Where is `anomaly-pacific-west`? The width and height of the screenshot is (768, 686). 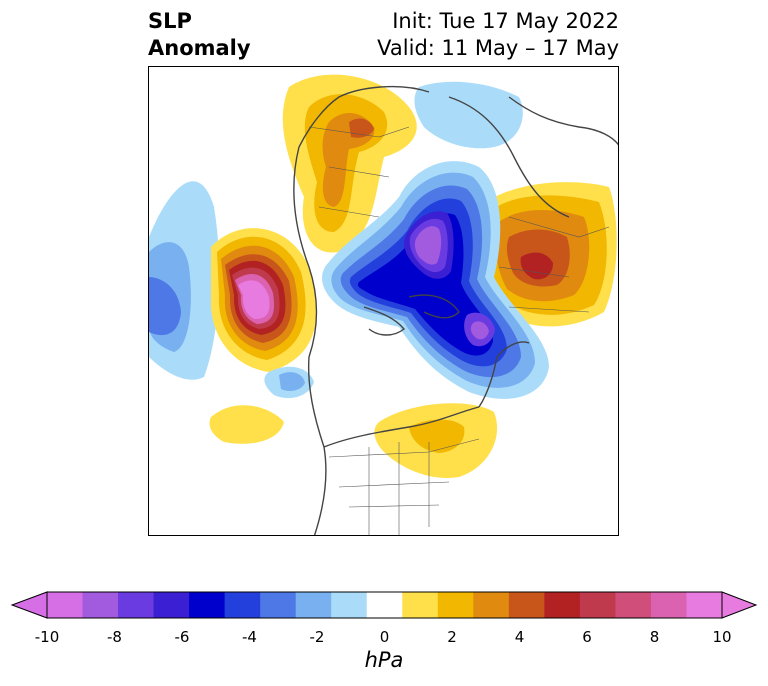 anomaly-pacific-west is located at coordinates (184, 280).